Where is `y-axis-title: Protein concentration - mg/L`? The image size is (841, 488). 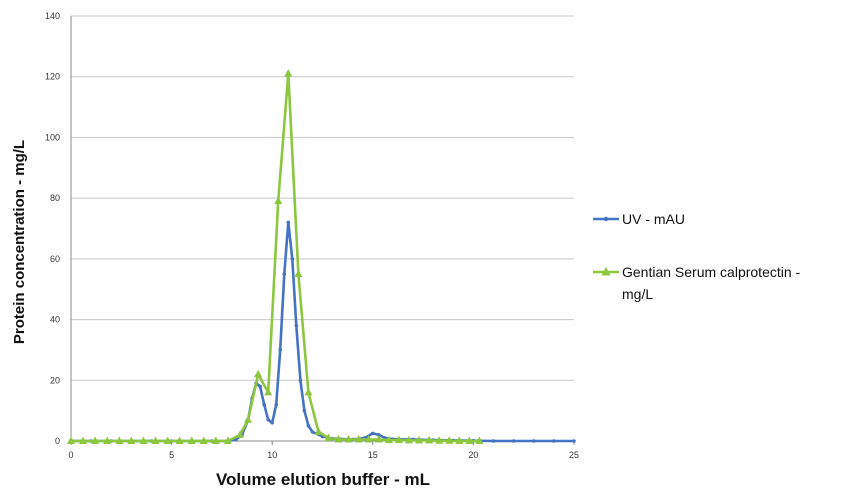 y-axis-title: Protein concentration - mg/L is located at coordinates (19, 242).